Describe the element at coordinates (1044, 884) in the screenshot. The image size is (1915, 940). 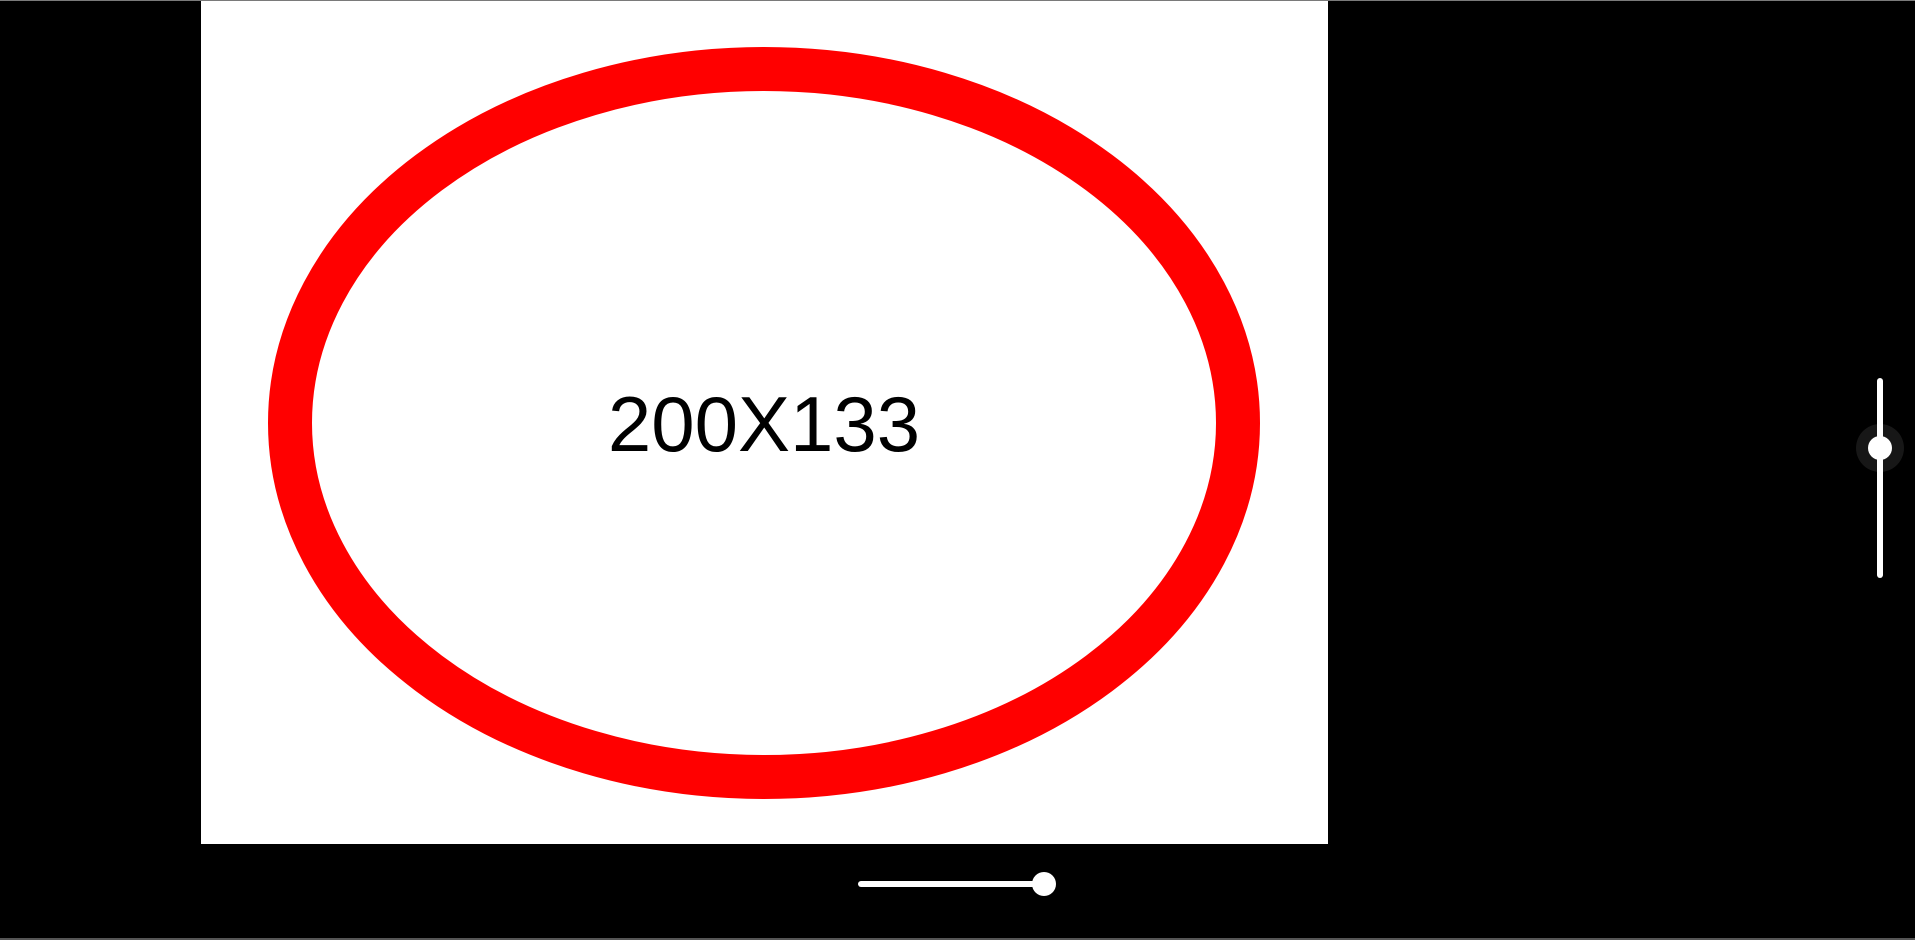
I see `horizontal-slider-thumb` at that location.